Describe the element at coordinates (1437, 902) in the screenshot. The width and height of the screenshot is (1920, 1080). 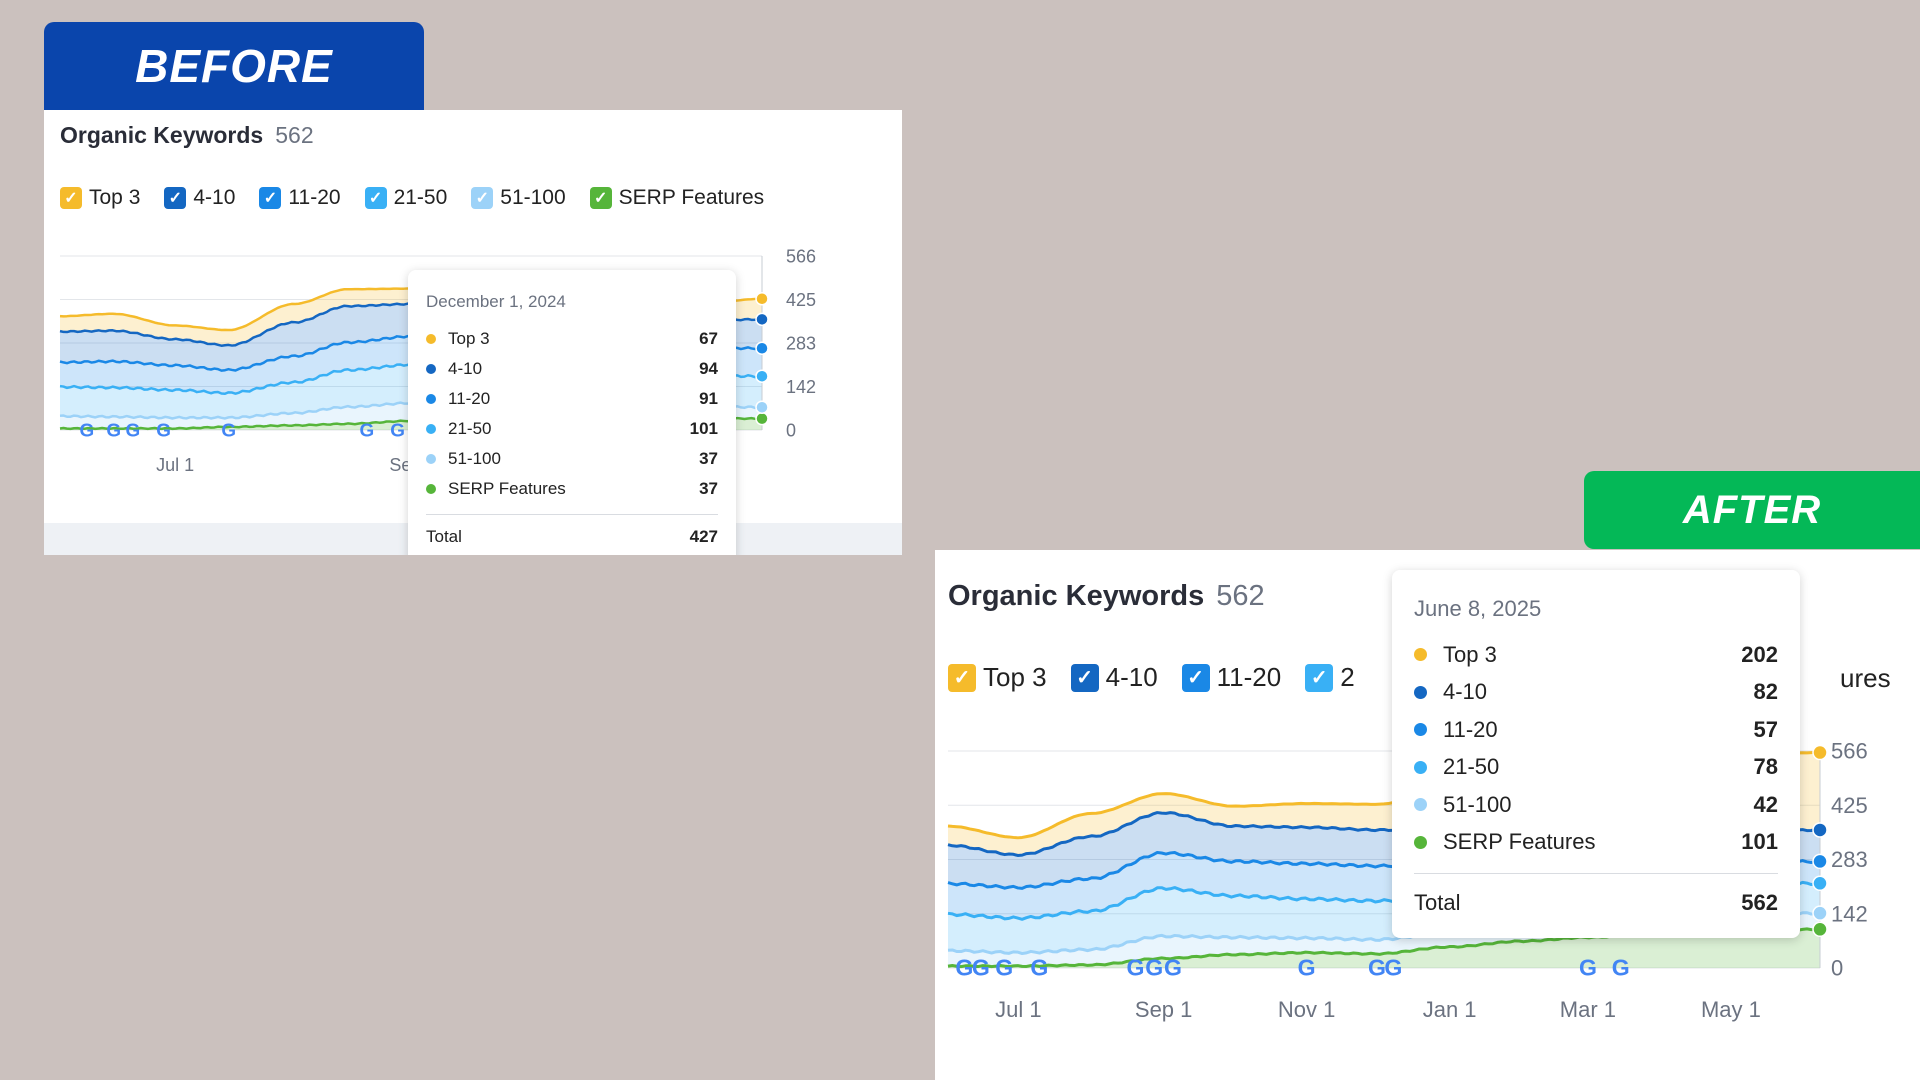
I see `tooltip-total-label: Total` at that location.